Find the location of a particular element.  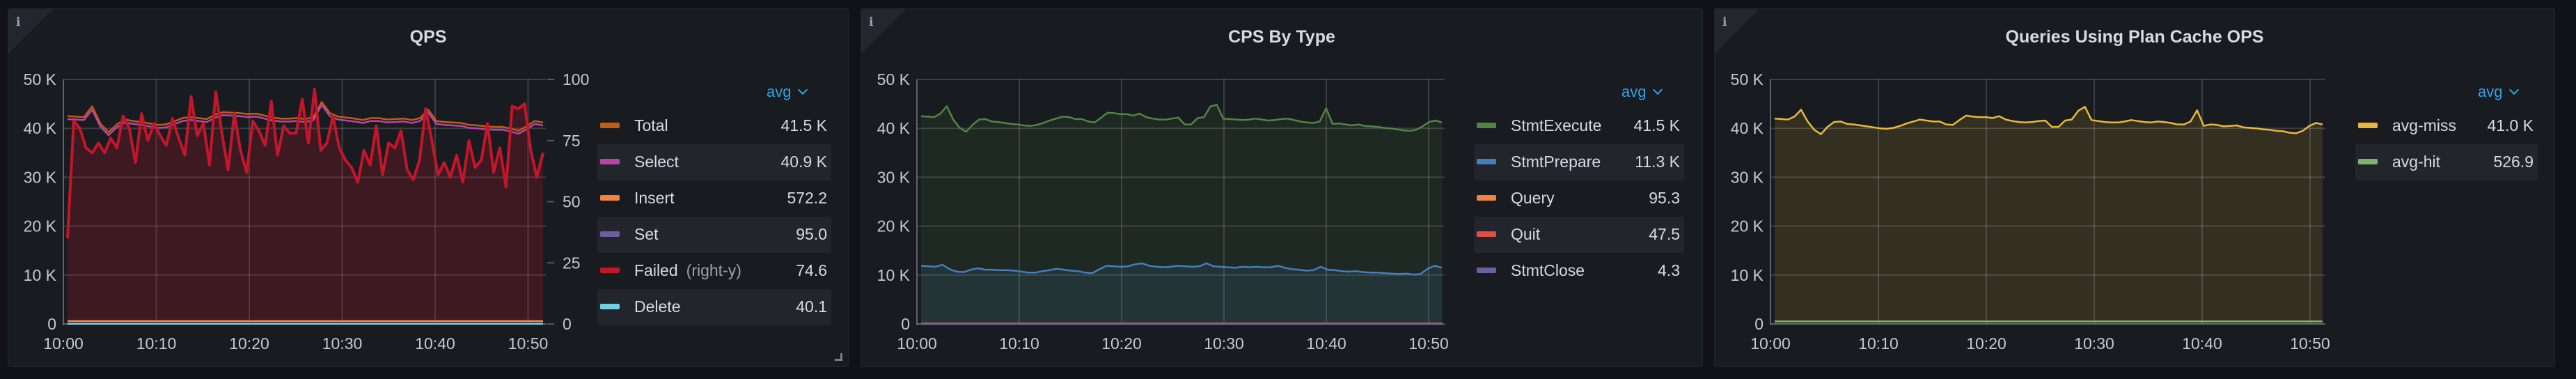

legend-item-stmtexecute: StmtExecute 41.5 K is located at coordinates (1579, 126).